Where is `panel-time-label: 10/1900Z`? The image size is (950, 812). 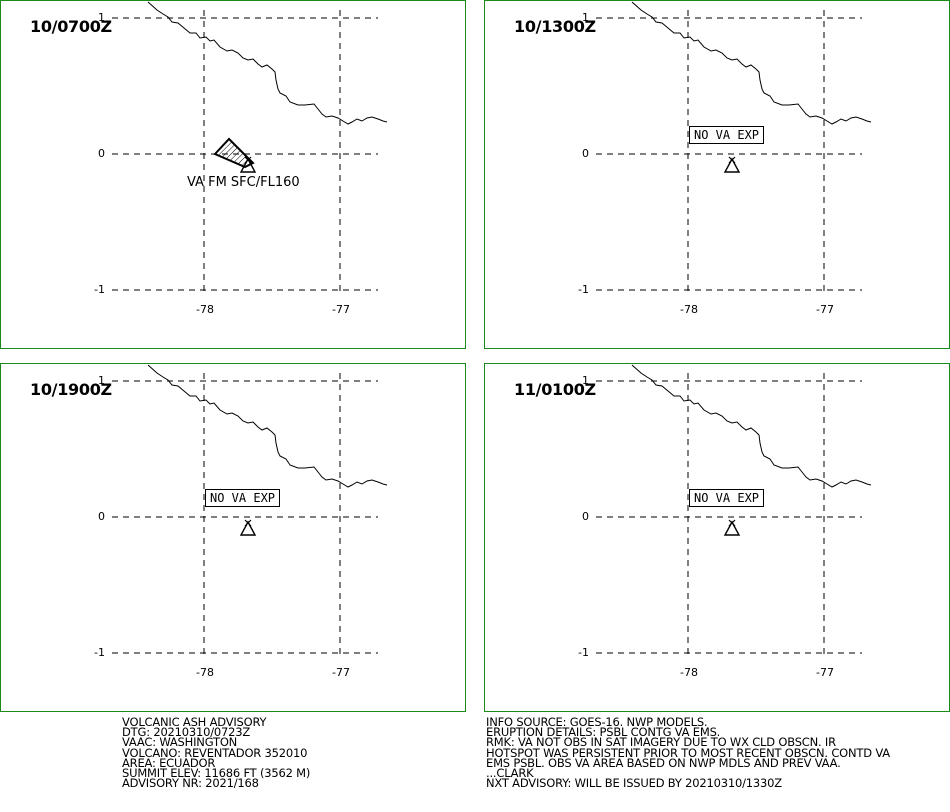
panel-time-label: 10/1900Z is located at coordinates (71, 389).